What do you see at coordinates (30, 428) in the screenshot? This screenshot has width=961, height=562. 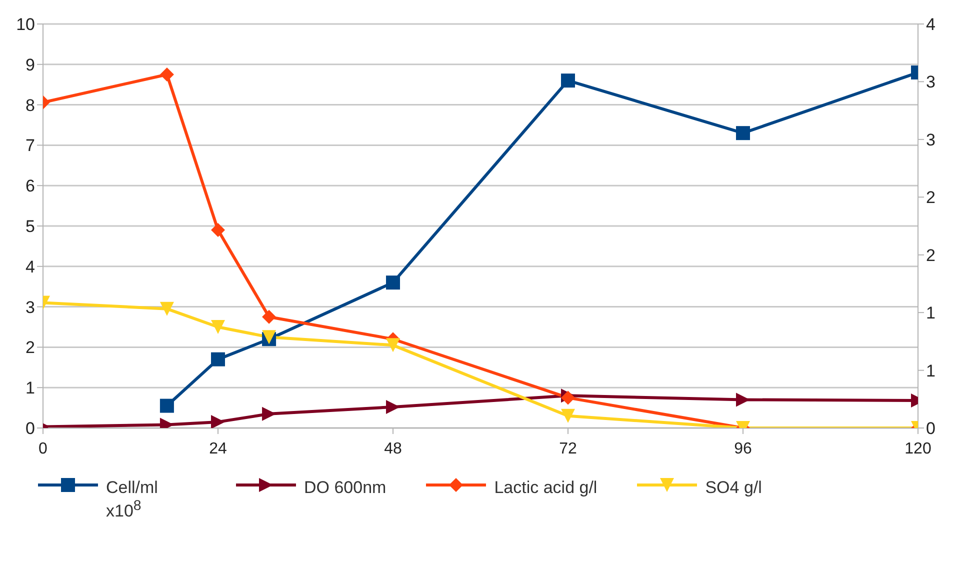 I see `y-tick-label: 0` at bounding box center [30, 428].